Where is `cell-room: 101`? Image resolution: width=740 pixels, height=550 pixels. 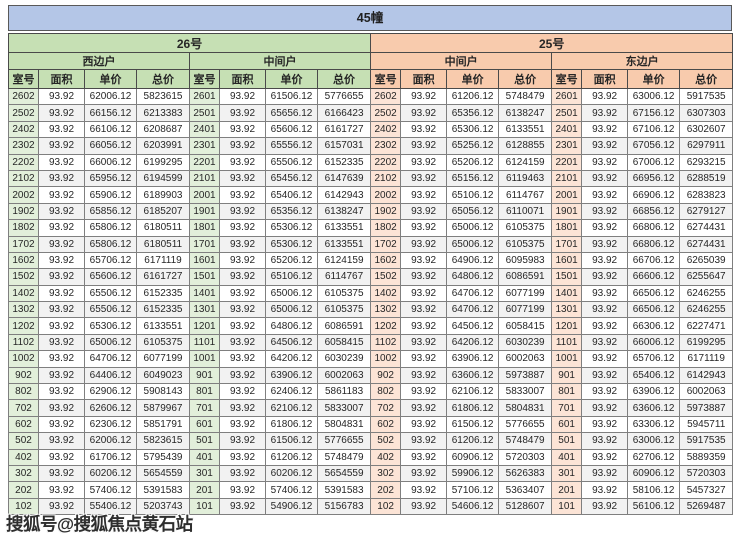 cell-room: 101 is located at coordinates (204, 506).